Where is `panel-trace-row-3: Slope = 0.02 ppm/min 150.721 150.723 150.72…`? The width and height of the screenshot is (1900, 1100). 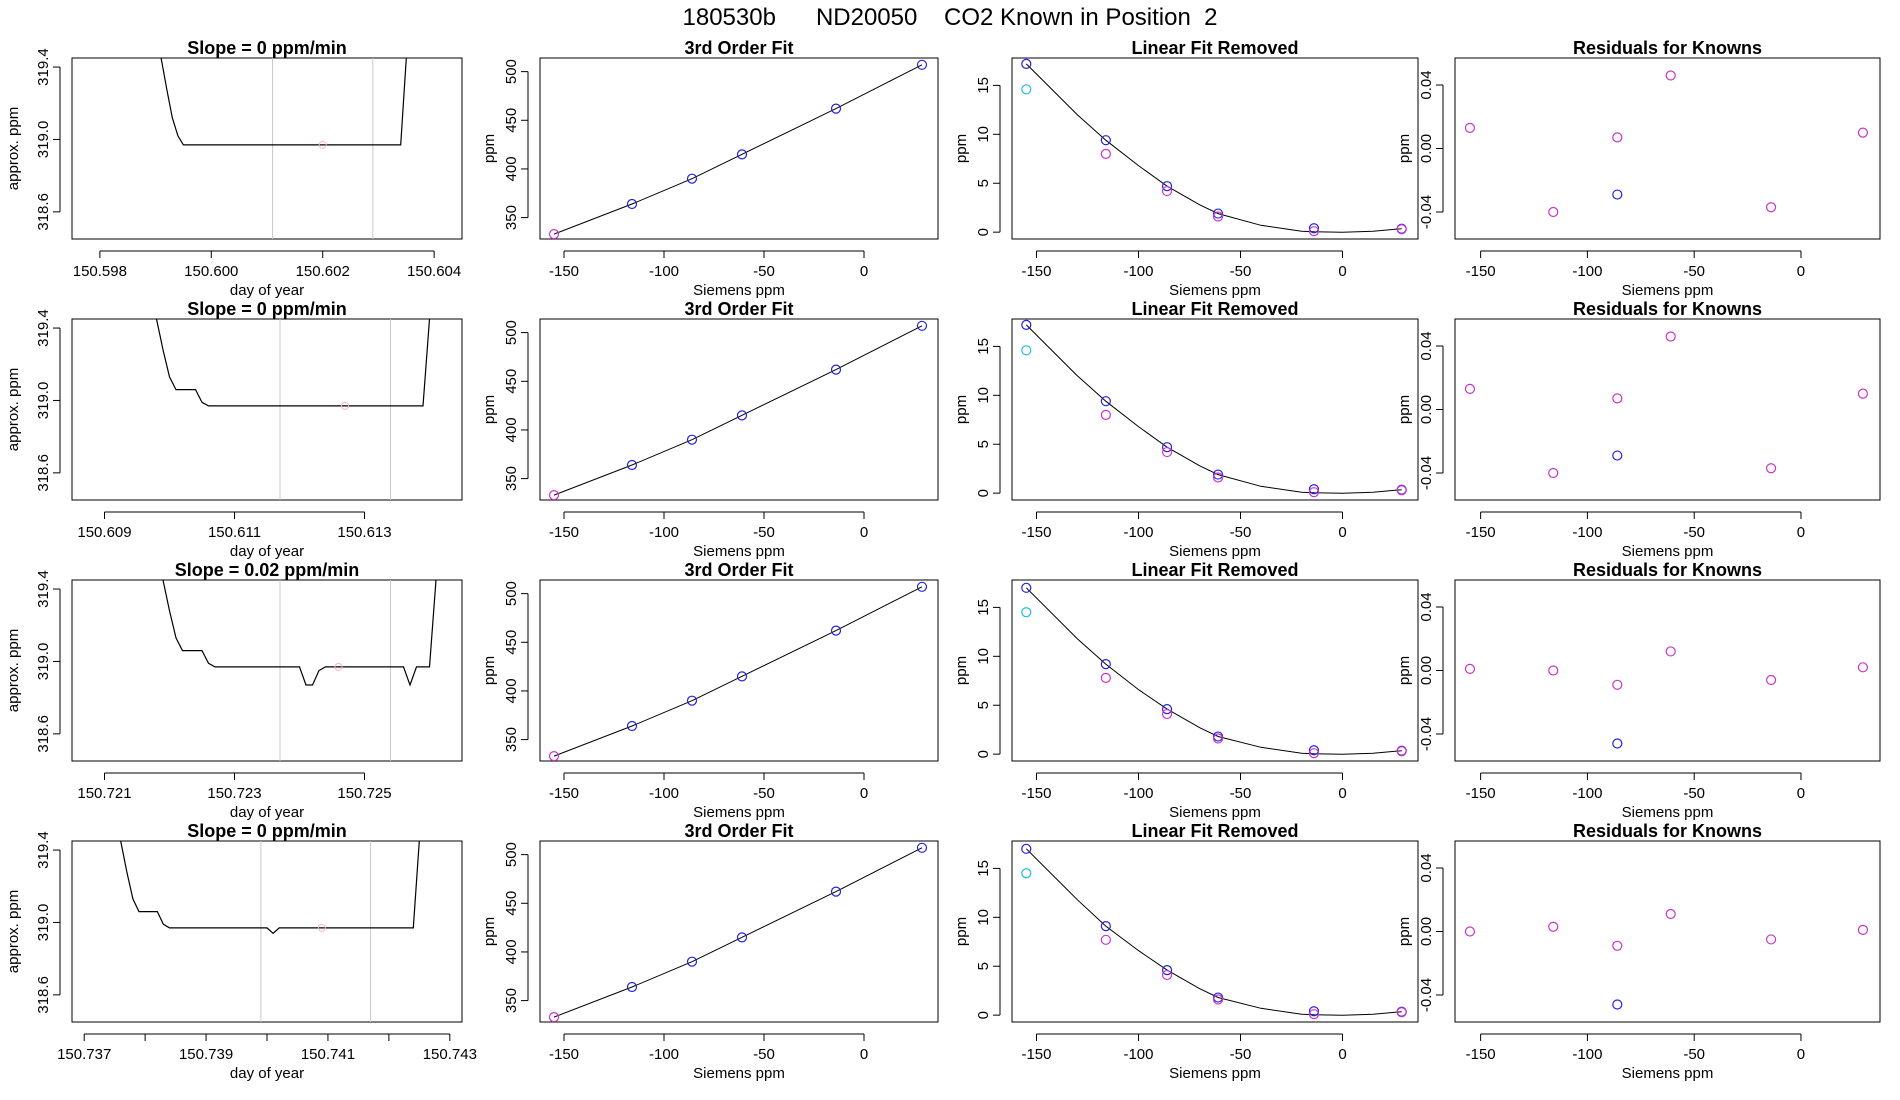 panel-trace-row-3: Slope = 0.02 ppm/min 150.721 150.723 150.72… is located at coordinates (234, 690).